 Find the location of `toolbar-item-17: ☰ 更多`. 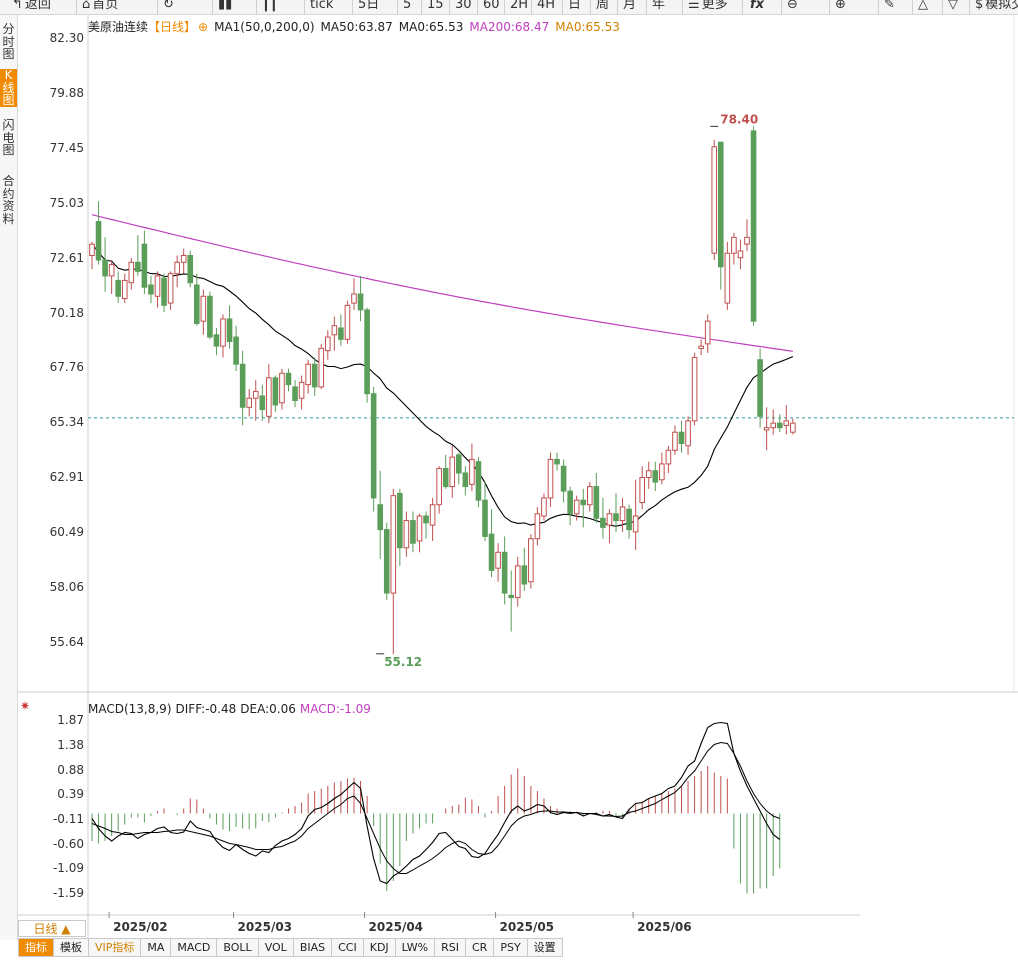

toolbar-item-17: ☰ 更多 is located at coordinates (708, 7).